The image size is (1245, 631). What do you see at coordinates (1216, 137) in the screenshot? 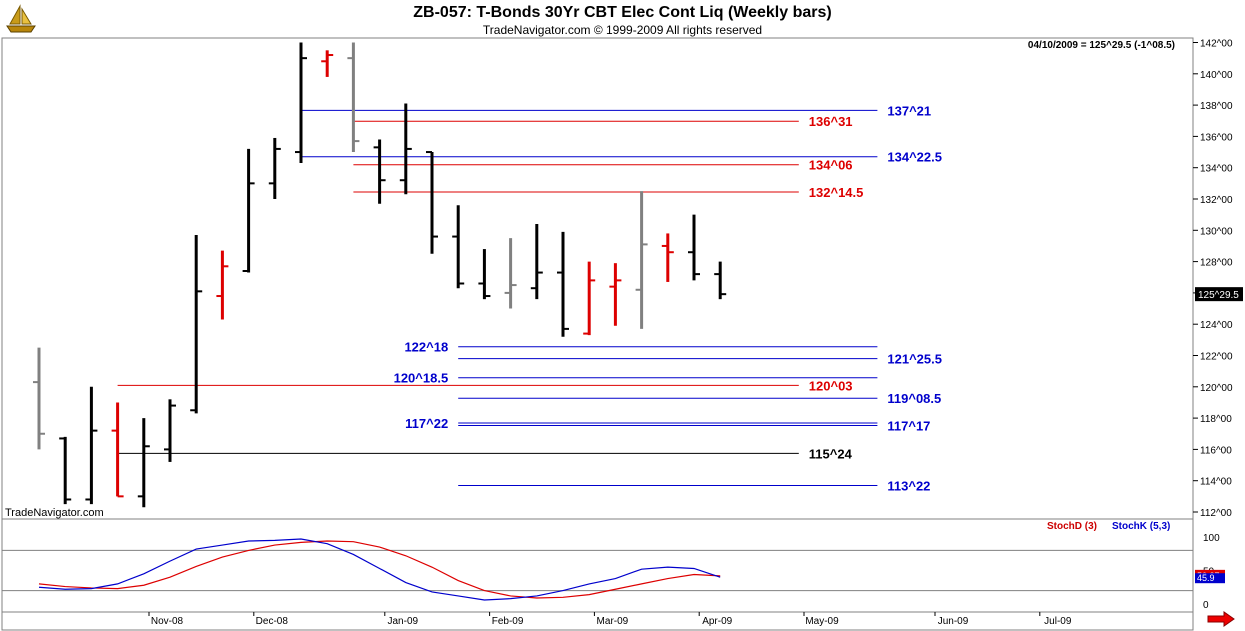
I see `price-axis-label: 136^00` at bounding box center [1216, 137].